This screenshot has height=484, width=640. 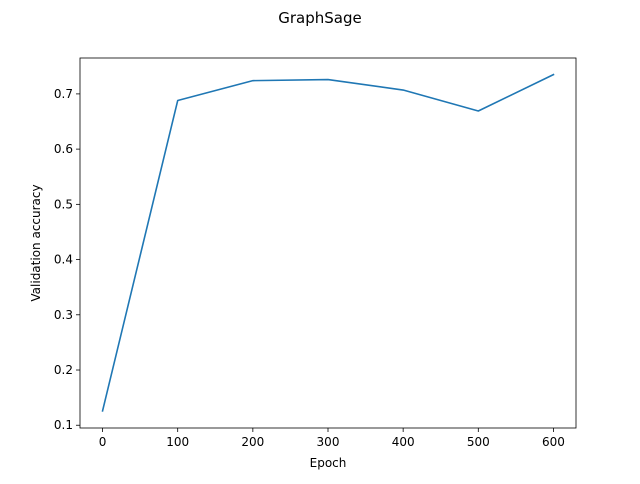 What do you see at coordinates (328, 442) in the screenshot?
I see `x-tick-label-3: 300` at bounding box center [328, 442].